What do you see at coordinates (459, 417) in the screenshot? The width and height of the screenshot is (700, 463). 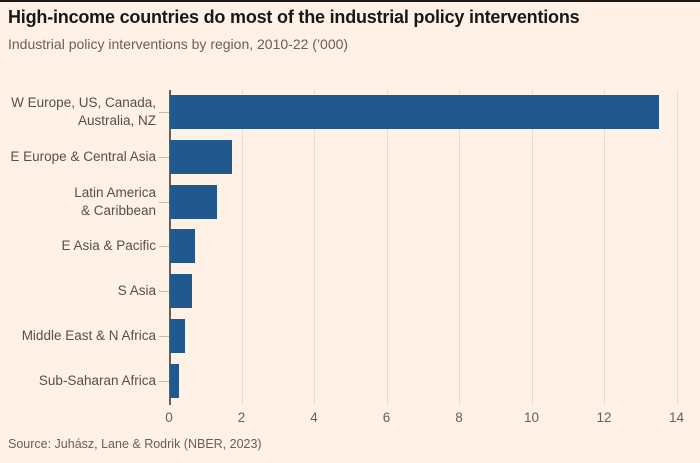 I see `x-axis-tick-label-8: 8` at bounding box center [459, 417].